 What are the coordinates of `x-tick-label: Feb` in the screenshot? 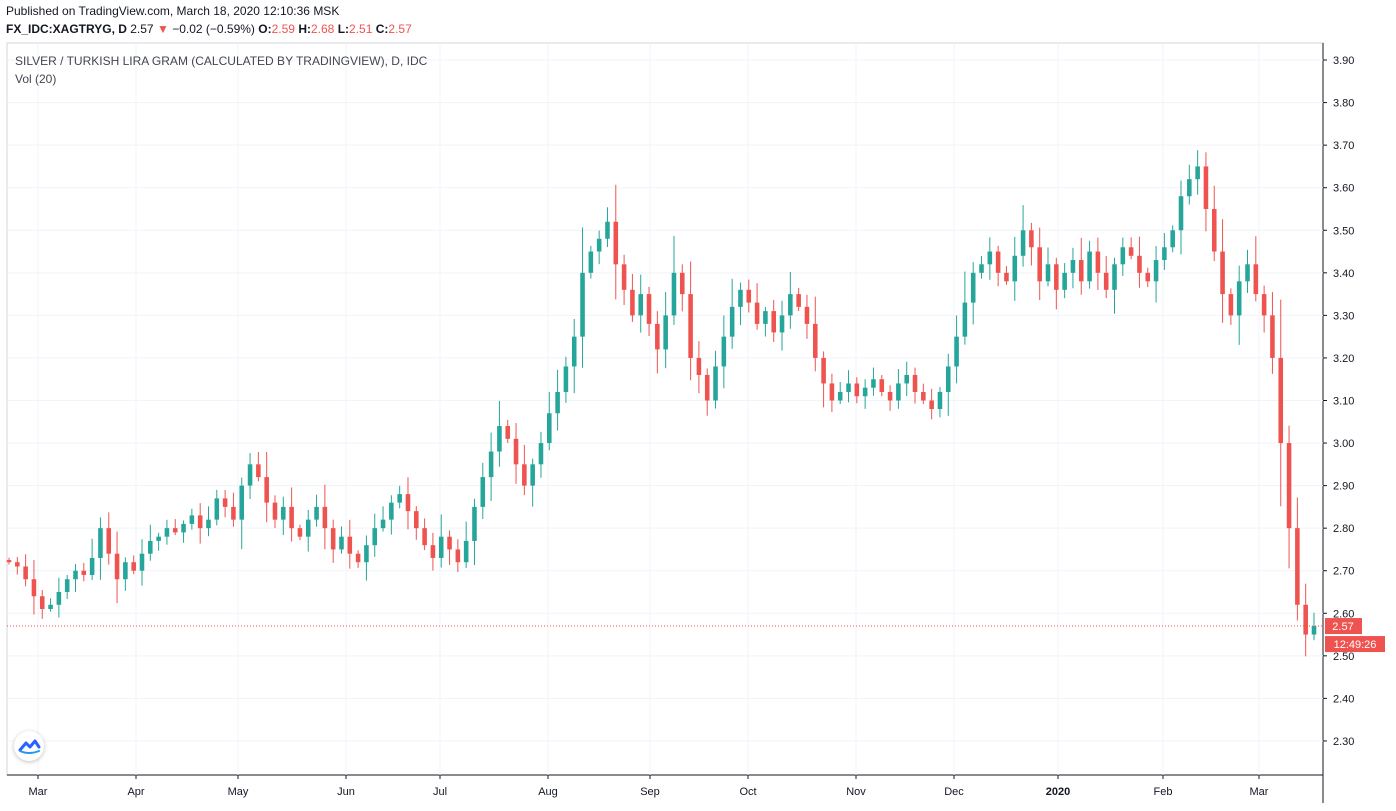 It's located at (1163, 792).